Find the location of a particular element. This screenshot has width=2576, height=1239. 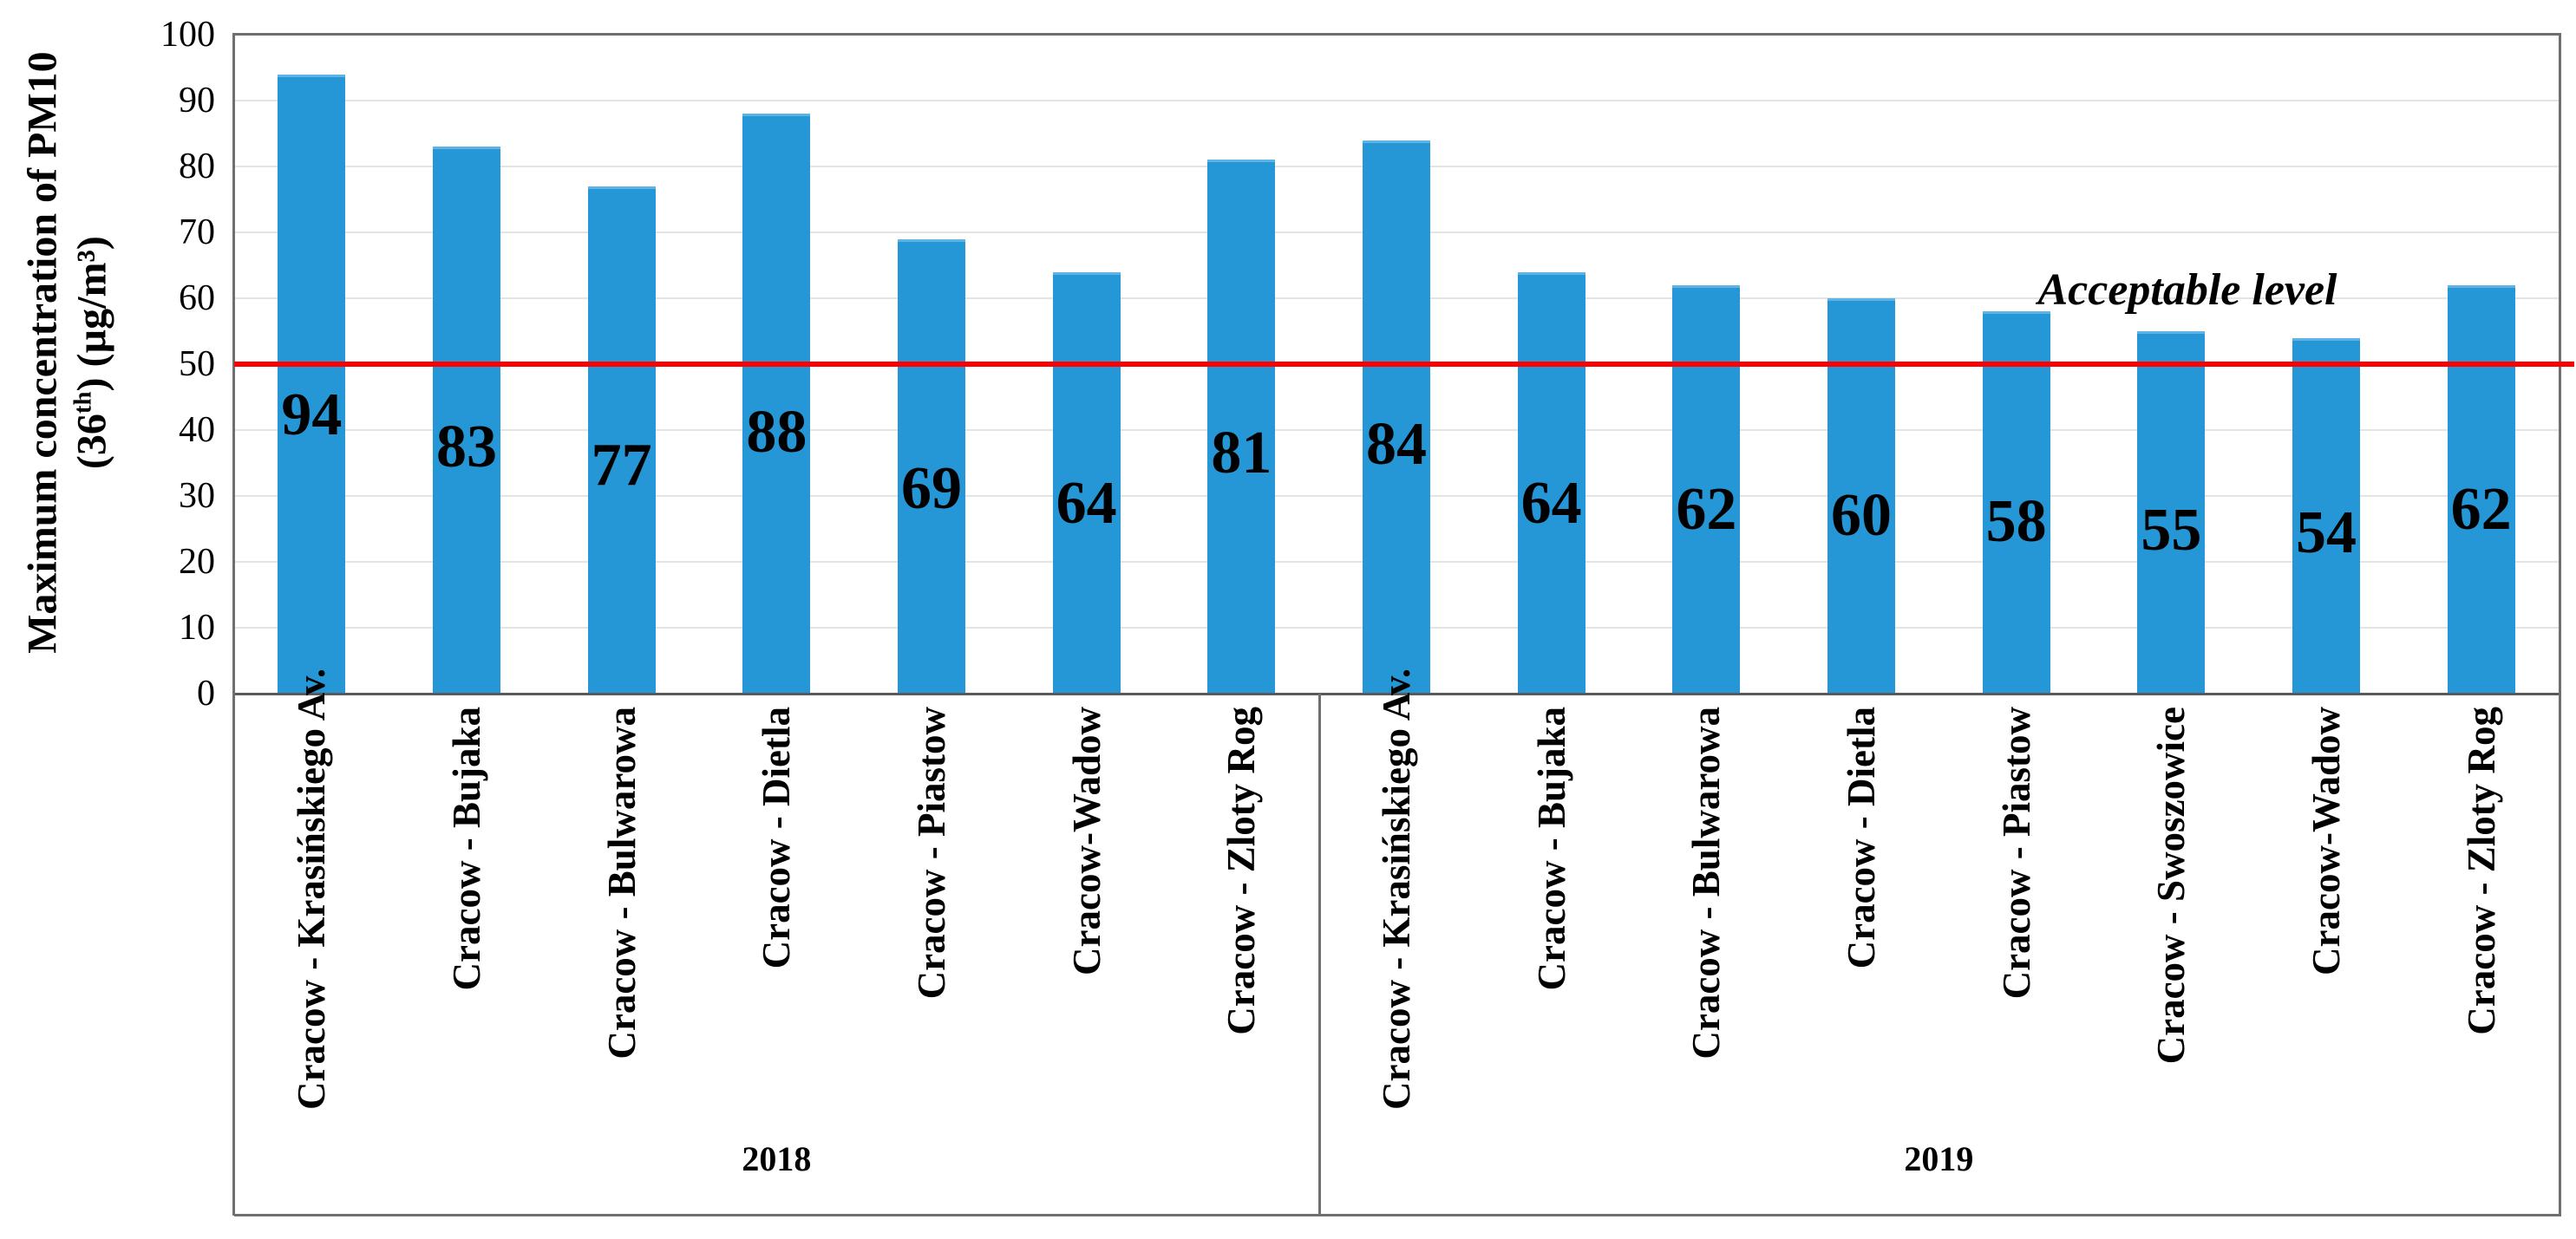

group-divider-line is located at coordinates (1319, 955).